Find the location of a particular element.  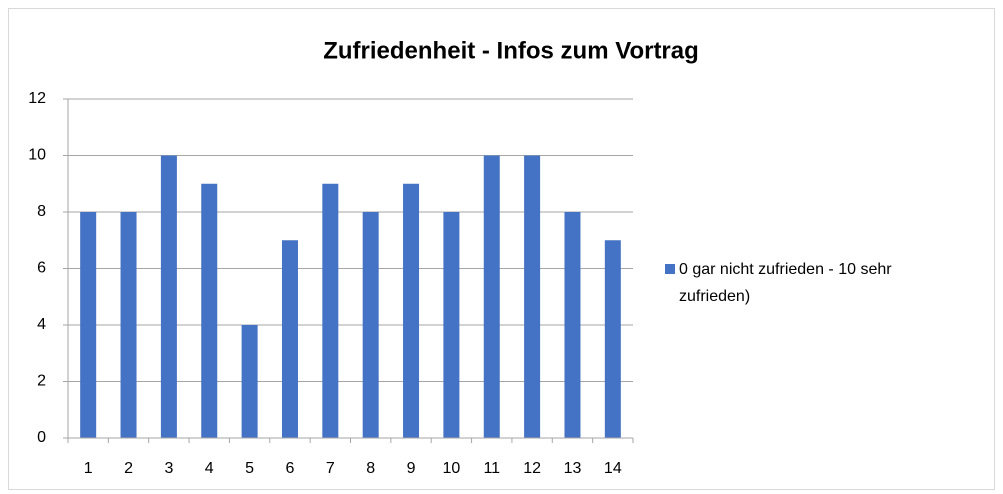

y-tick-label: 8 is located at coordinates (41, 211).